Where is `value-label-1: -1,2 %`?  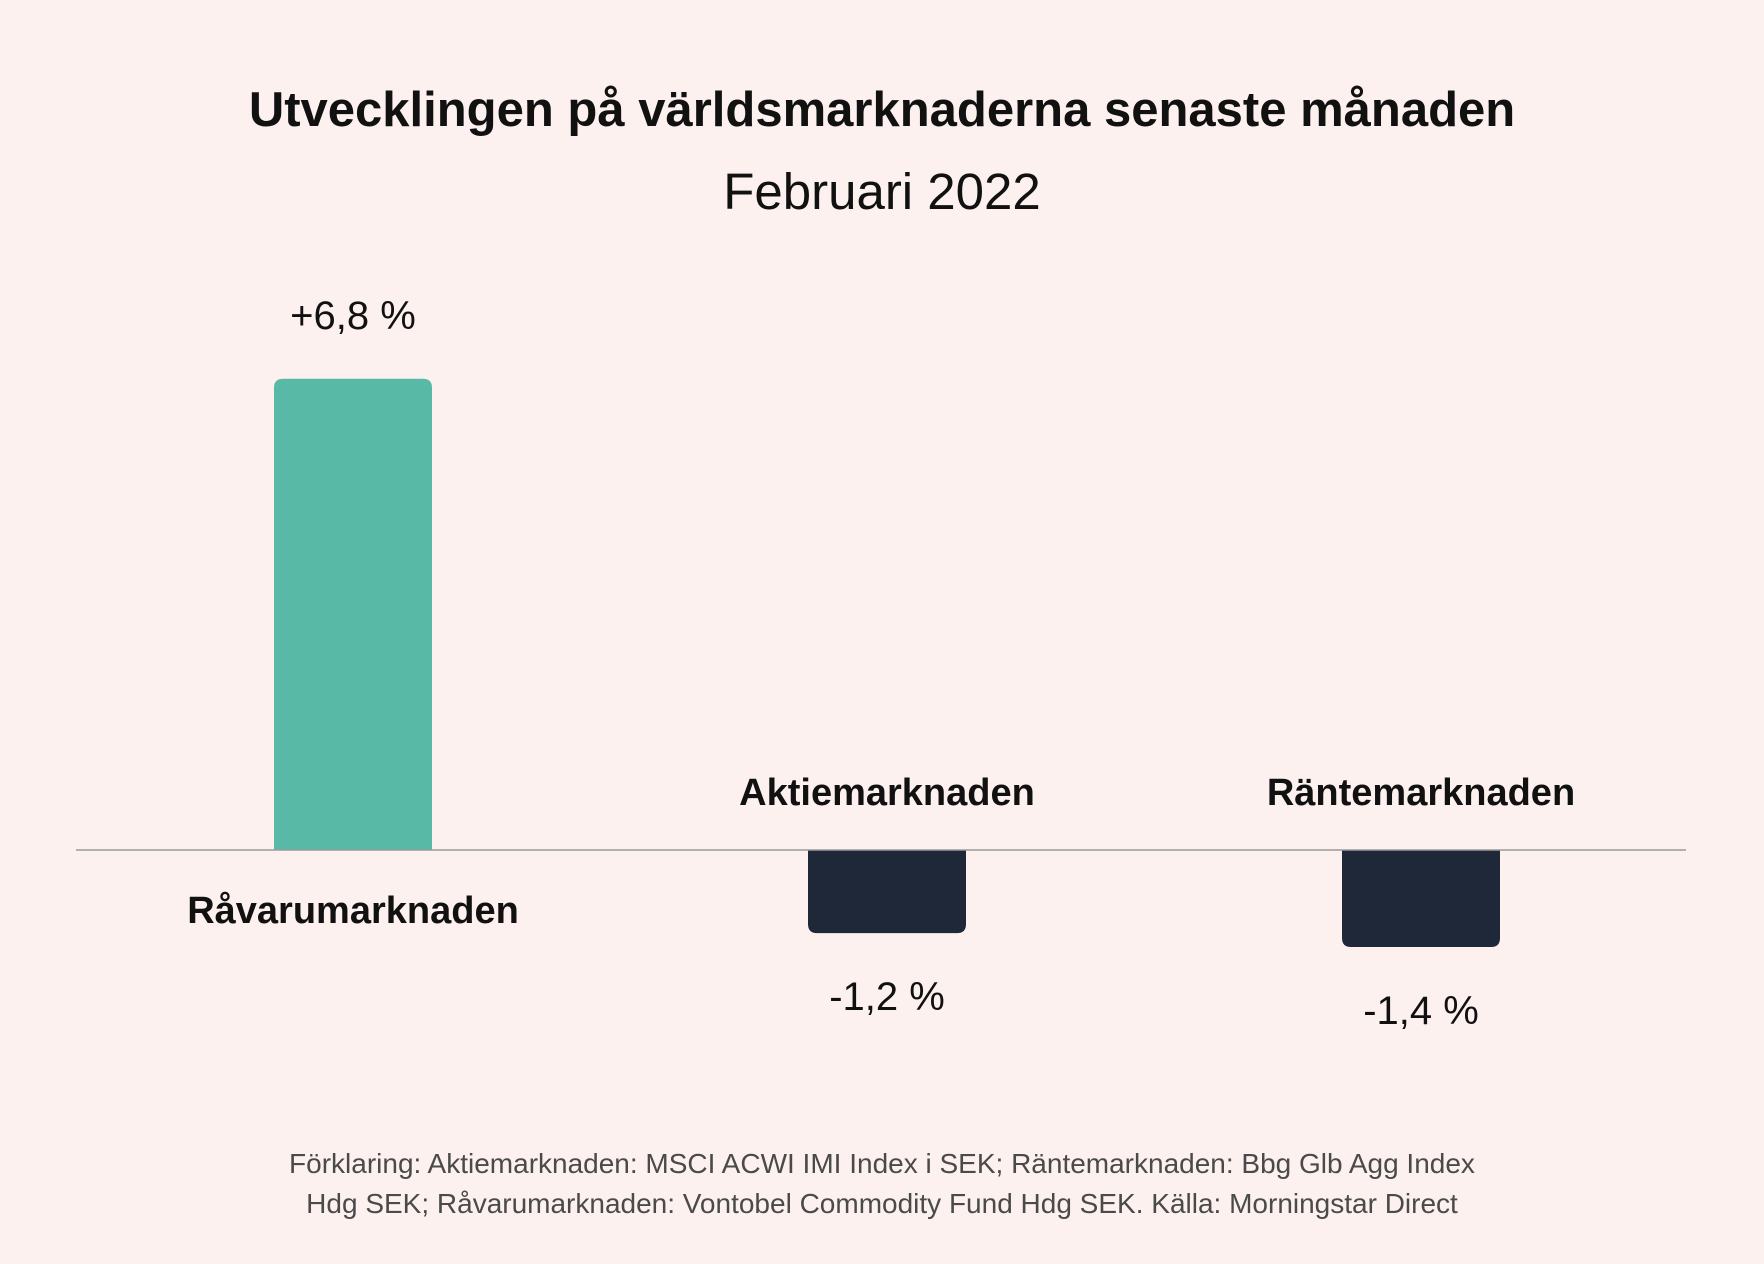
value-label-1: -1,2 % is located at coordinates (887, 997).